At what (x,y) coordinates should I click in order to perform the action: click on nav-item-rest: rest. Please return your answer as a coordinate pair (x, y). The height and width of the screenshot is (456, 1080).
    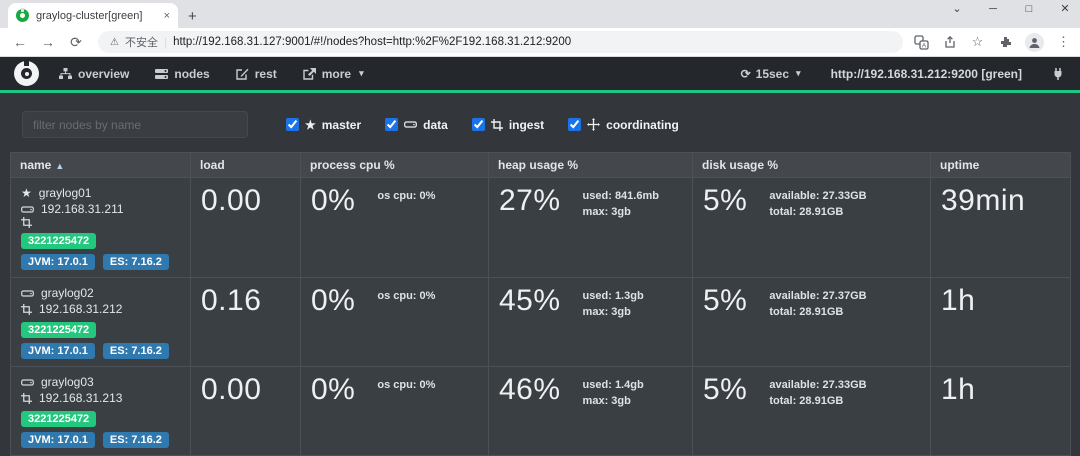
    Looking at the image, I should click on (256, 74).